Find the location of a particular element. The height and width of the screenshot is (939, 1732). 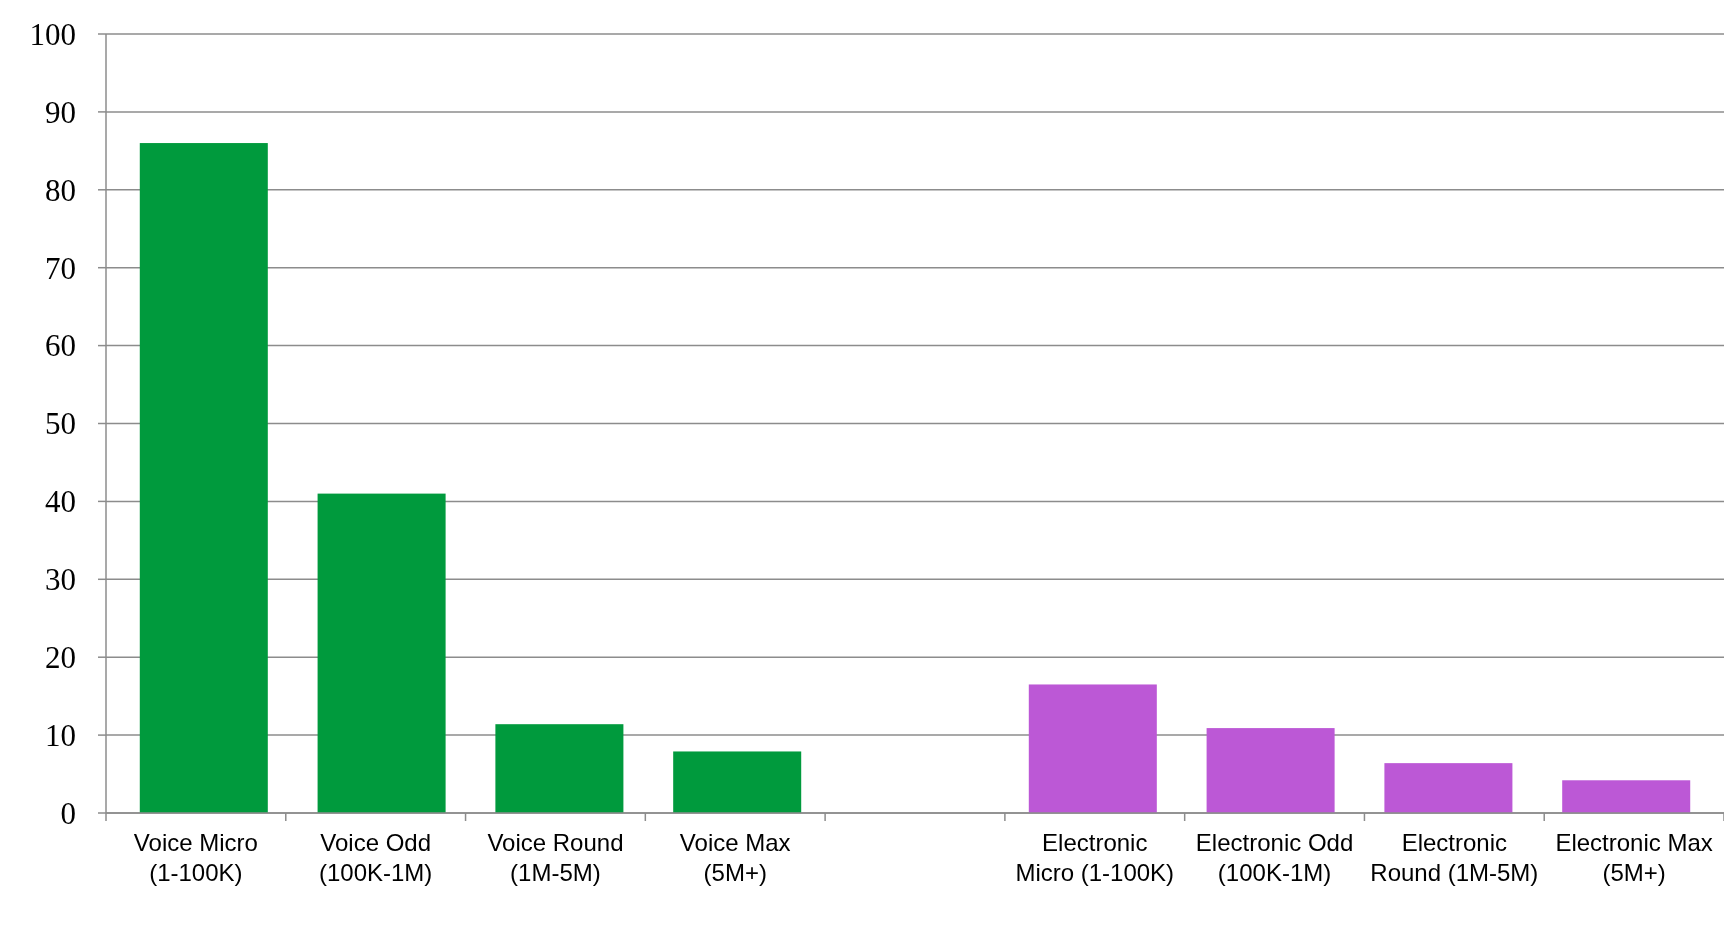

x-tick-label: Voice Odd (100K-1M) is located at coordinates (375, 857).